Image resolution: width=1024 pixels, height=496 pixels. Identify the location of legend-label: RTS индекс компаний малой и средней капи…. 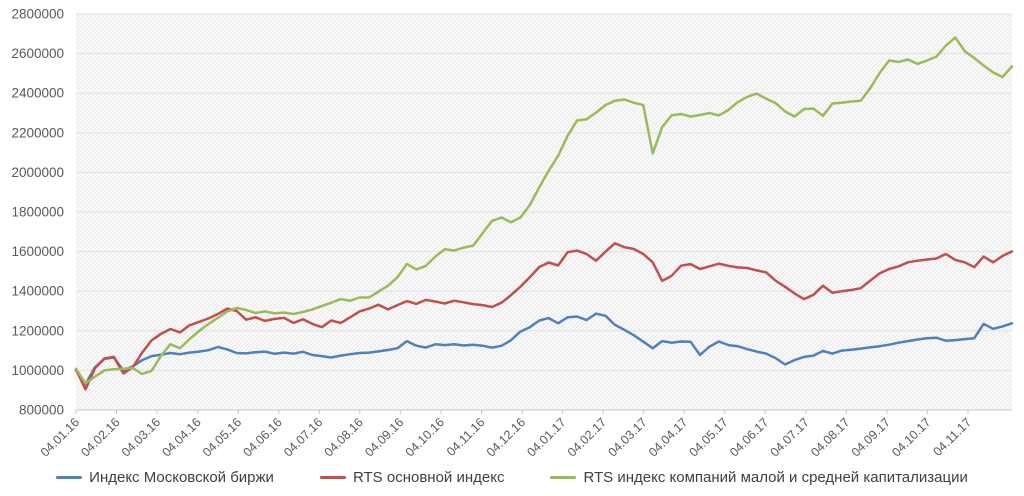
(775, 477).